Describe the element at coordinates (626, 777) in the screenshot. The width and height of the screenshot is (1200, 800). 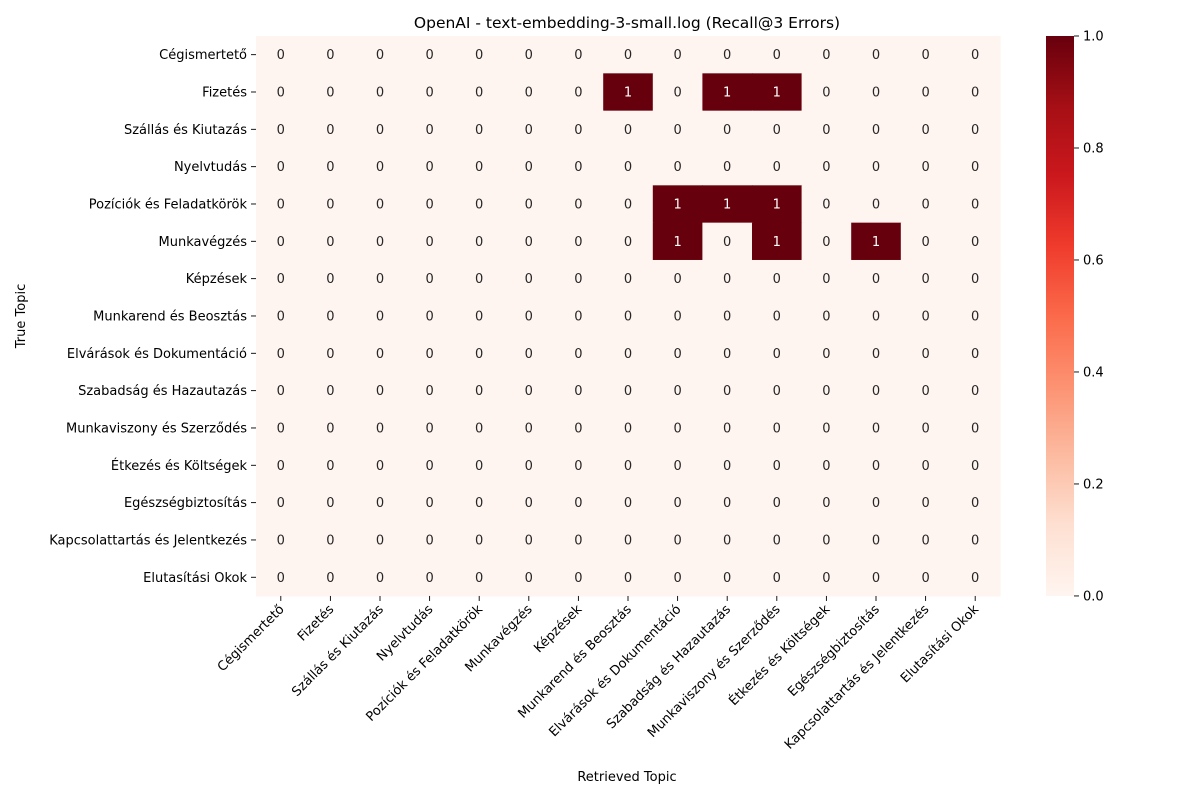
I see `x-axis-label: Retrieved Topic` at that location.